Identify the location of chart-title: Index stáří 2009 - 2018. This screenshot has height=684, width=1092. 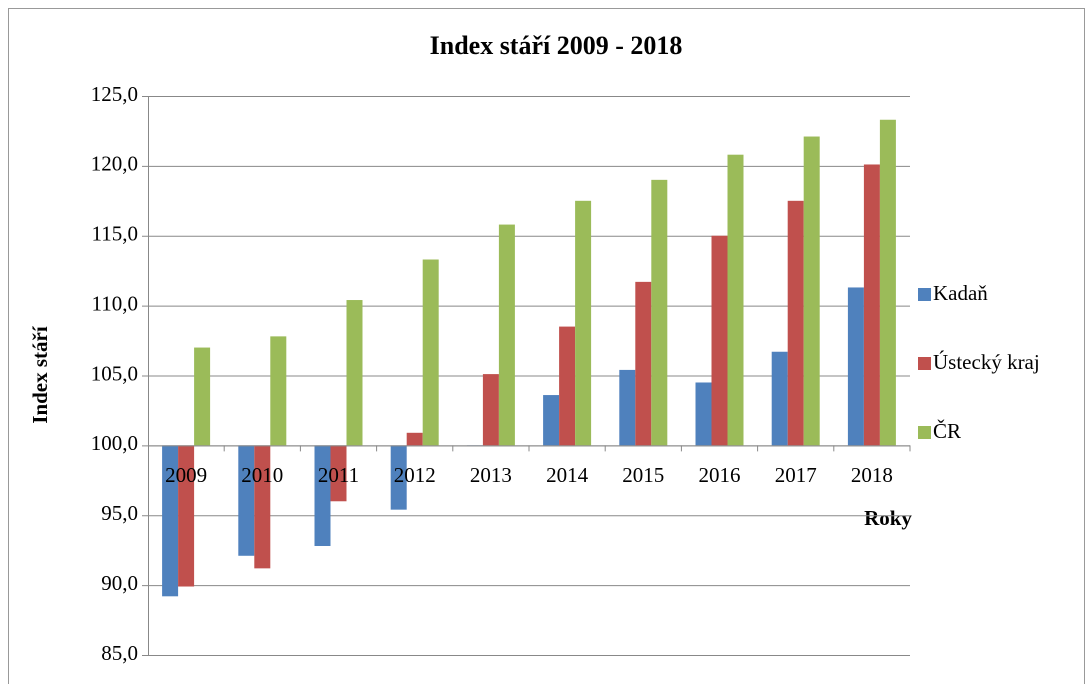
(556, 45).